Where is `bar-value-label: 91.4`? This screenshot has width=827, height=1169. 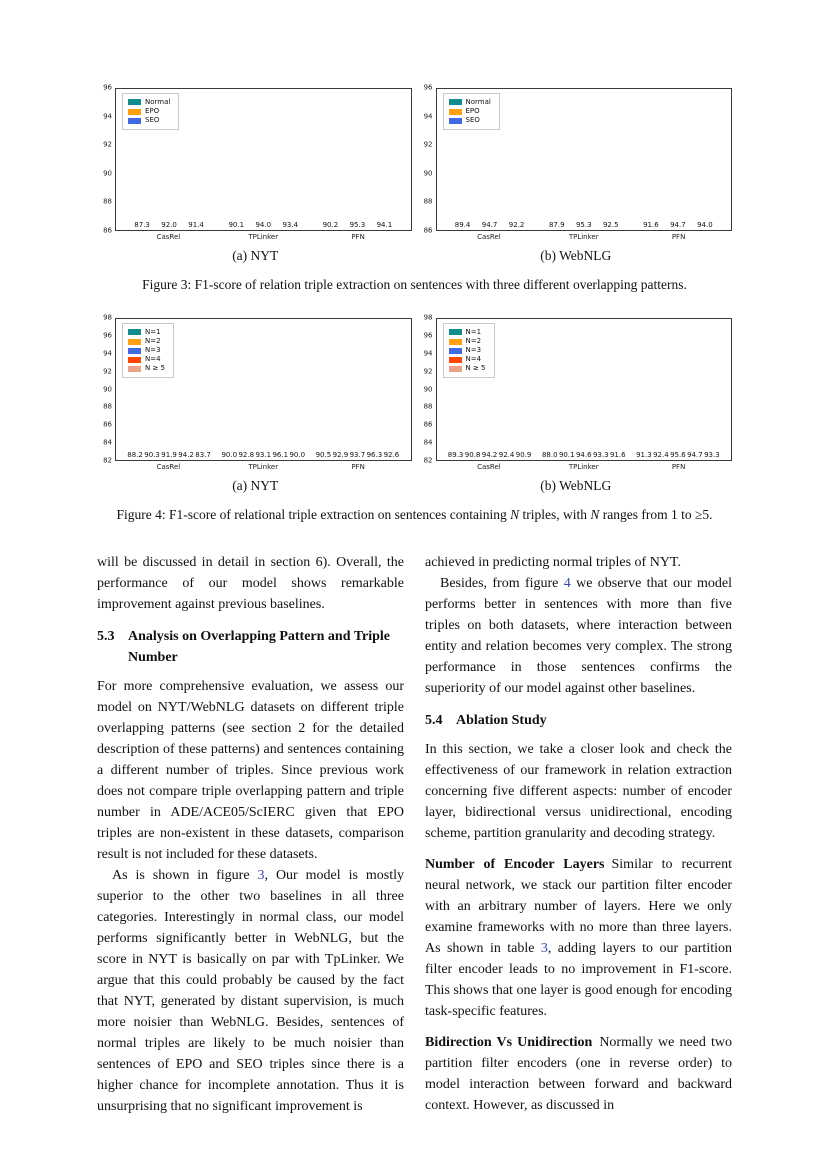
bar-value-label: 91.4 is located at coordinates (196, 225).